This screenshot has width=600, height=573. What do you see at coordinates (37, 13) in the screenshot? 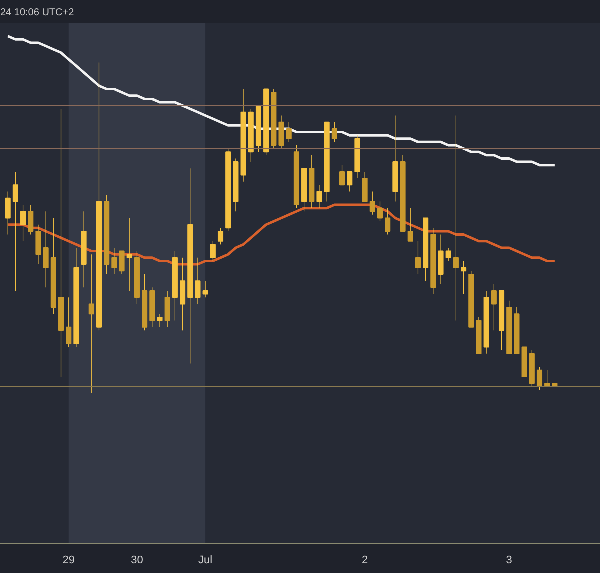
I see `text: 24 10:06 UTC+2` at bounding box center [37, 13].